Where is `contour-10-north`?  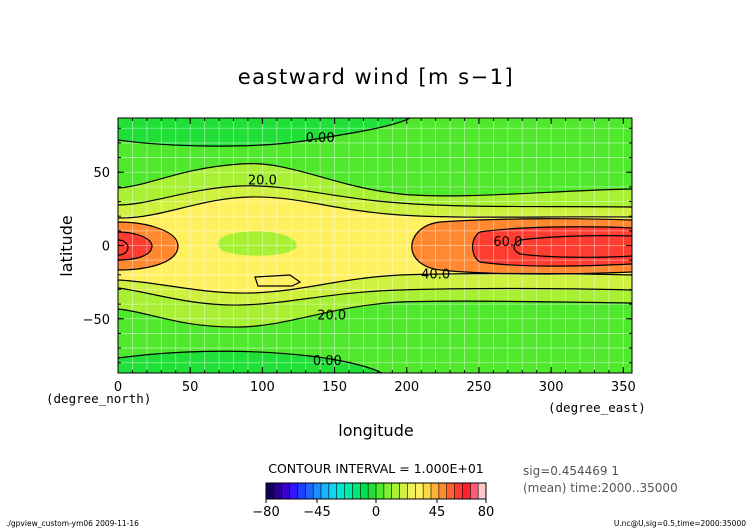 contour-10-north is located at coordinates (375, 179).